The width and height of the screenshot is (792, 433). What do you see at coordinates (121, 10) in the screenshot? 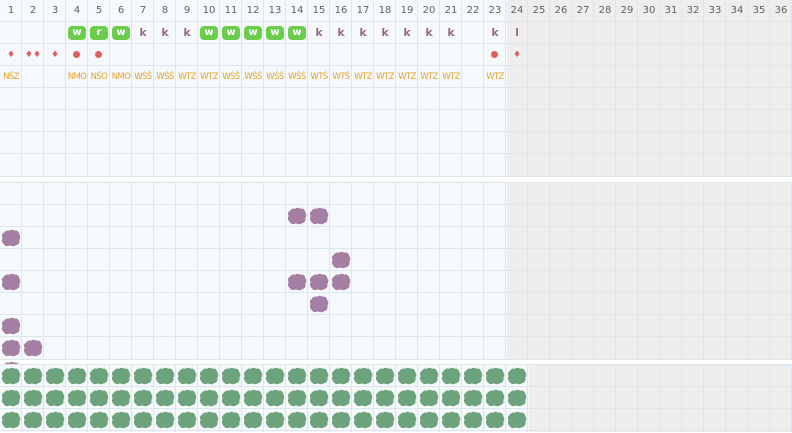
I see `day-header-6: 6` at bounding box center [121, 10].